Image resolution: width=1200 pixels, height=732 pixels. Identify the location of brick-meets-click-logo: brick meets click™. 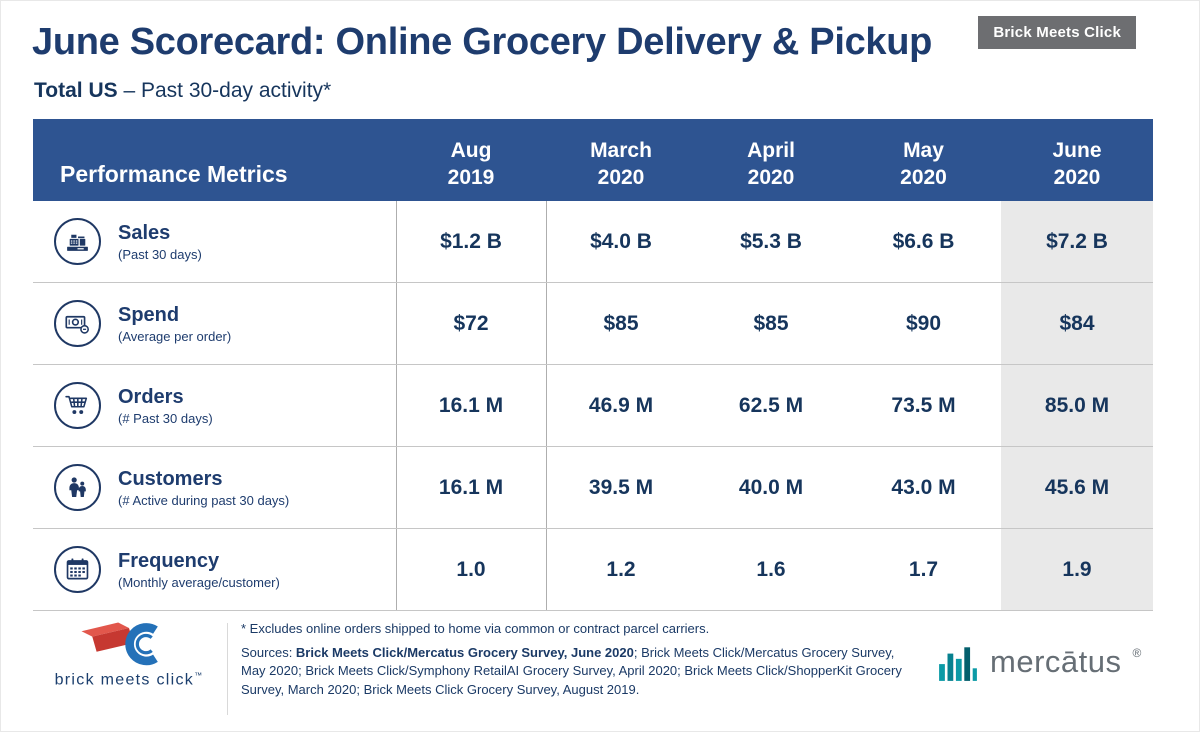
(129, 653).